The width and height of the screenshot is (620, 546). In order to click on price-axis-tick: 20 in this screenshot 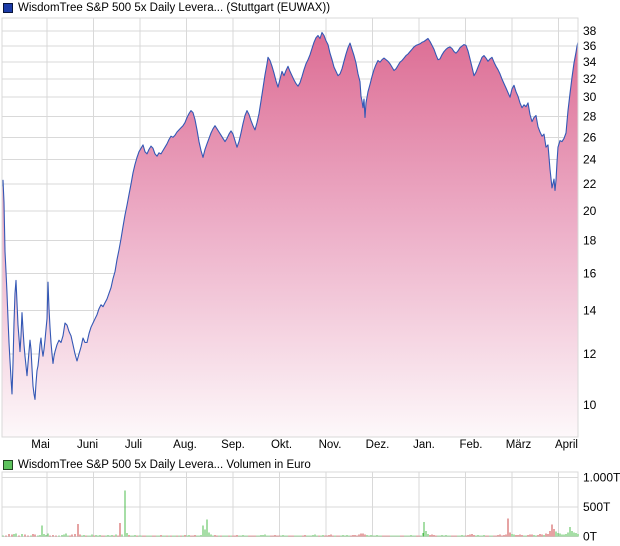, I will do `click(590, 211)`.